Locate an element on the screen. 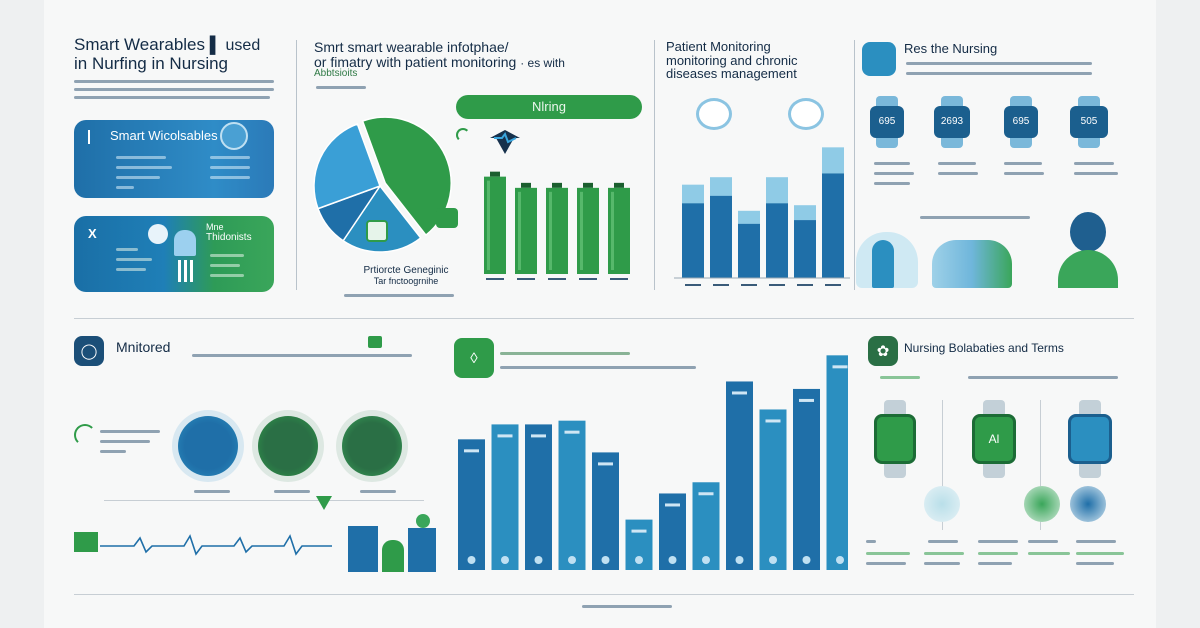  card2-x: X is located at coordinates (92, 233).